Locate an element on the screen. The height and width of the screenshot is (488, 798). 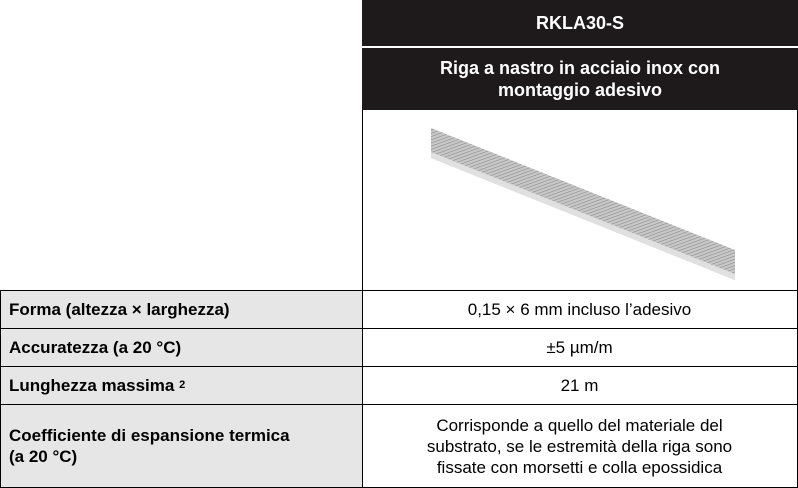
row-label: Forma (altezza × larghezza) is located at coordinates (181, 309).